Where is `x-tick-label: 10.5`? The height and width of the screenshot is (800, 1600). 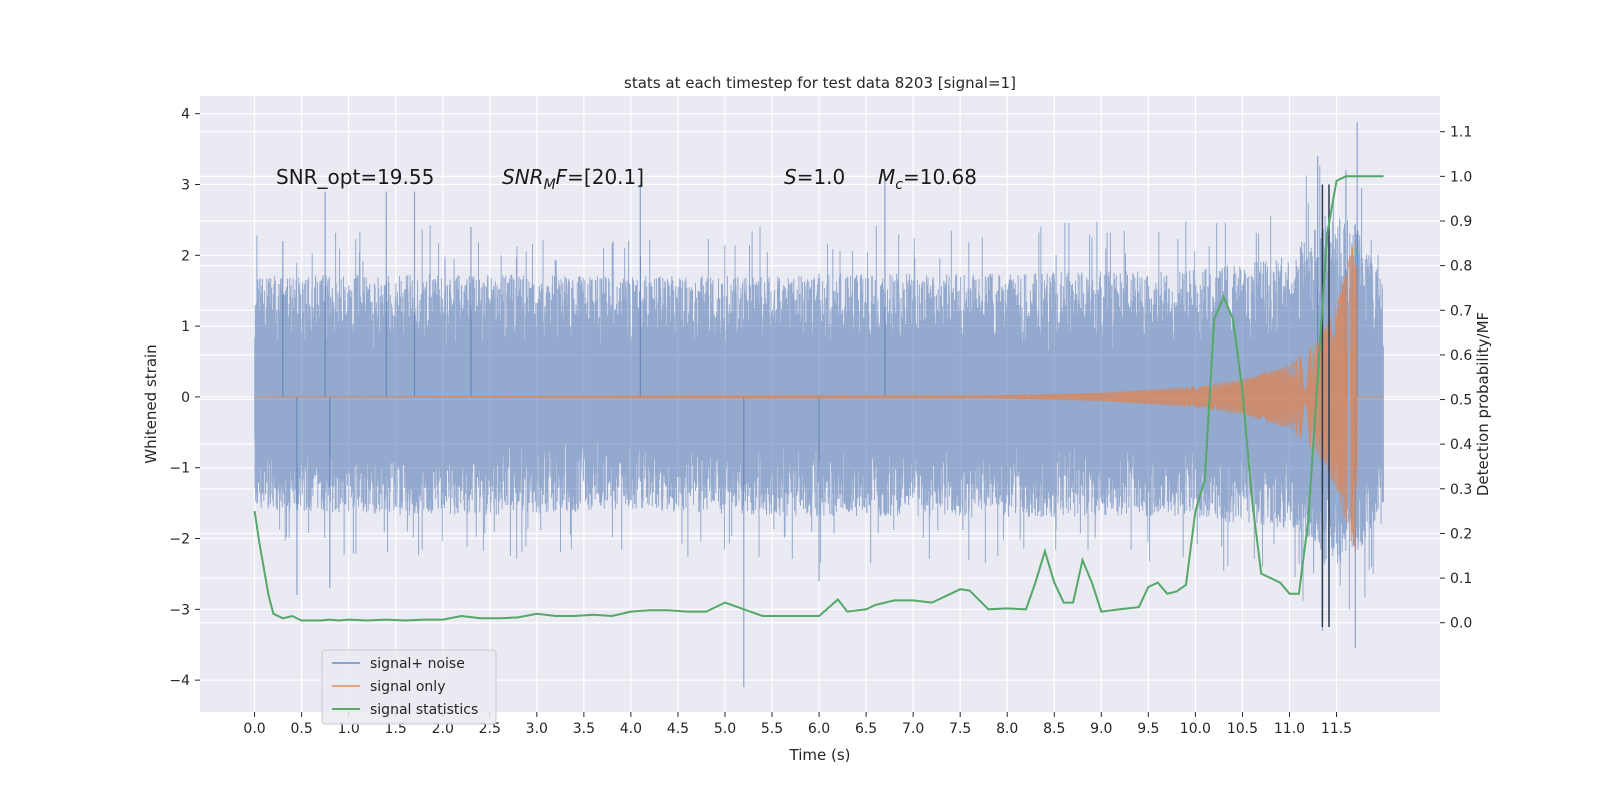
x-tick-label: 10.5 is located at coordinates (1242, 729).